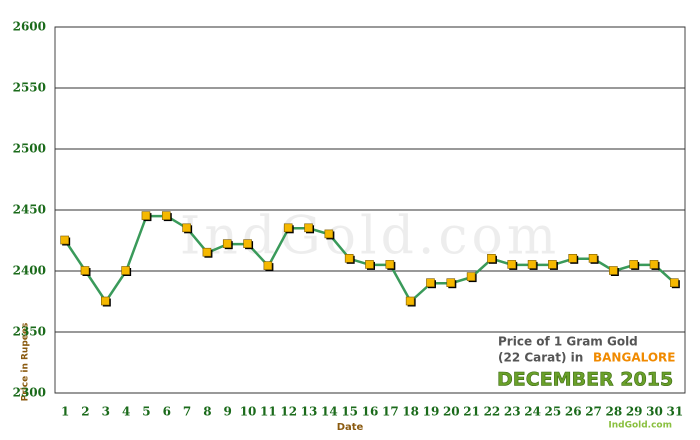 This screenshot has height=440, width=700. Describe the element at coordinates (329, 412) in the screenshot. I see `x-tick-label: 14` at that location.